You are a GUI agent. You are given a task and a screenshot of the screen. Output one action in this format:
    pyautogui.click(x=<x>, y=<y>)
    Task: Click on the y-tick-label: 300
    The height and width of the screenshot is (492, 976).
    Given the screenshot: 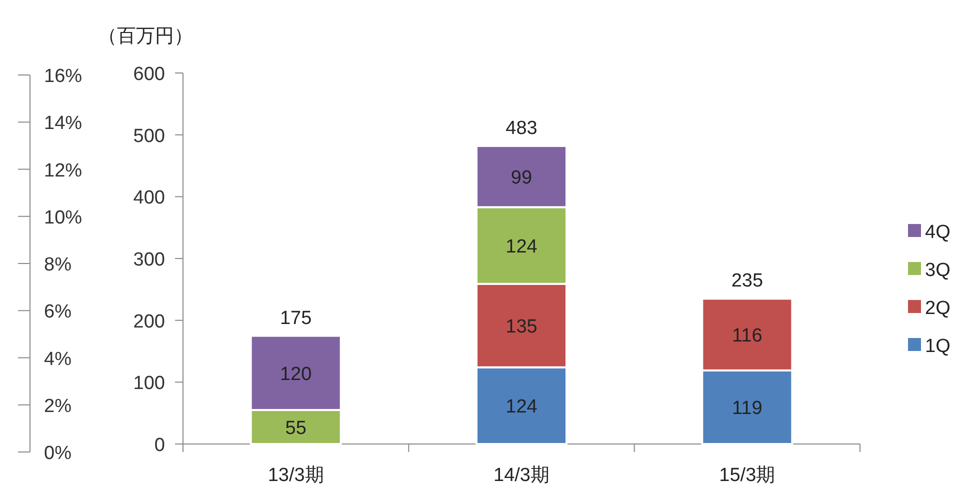 What is the action you would take?
    pyautogui.click(x=149, y=260)
    